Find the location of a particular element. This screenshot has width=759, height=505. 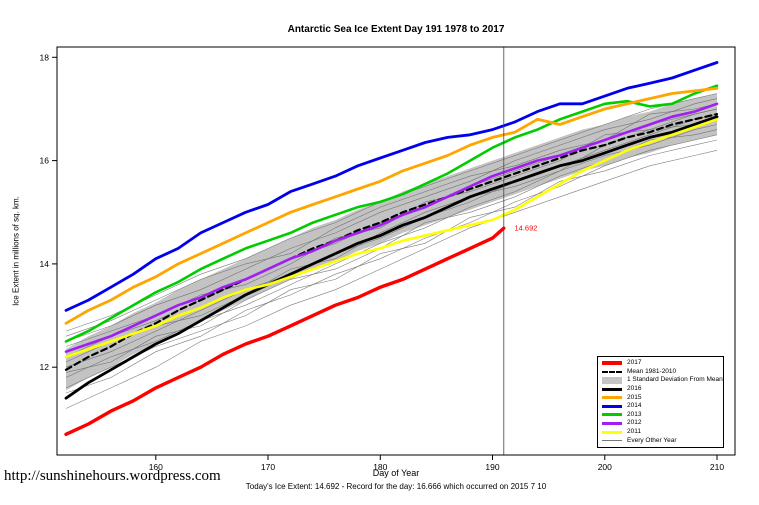

legend-label: 2017 is located at coordinates (634, 363).